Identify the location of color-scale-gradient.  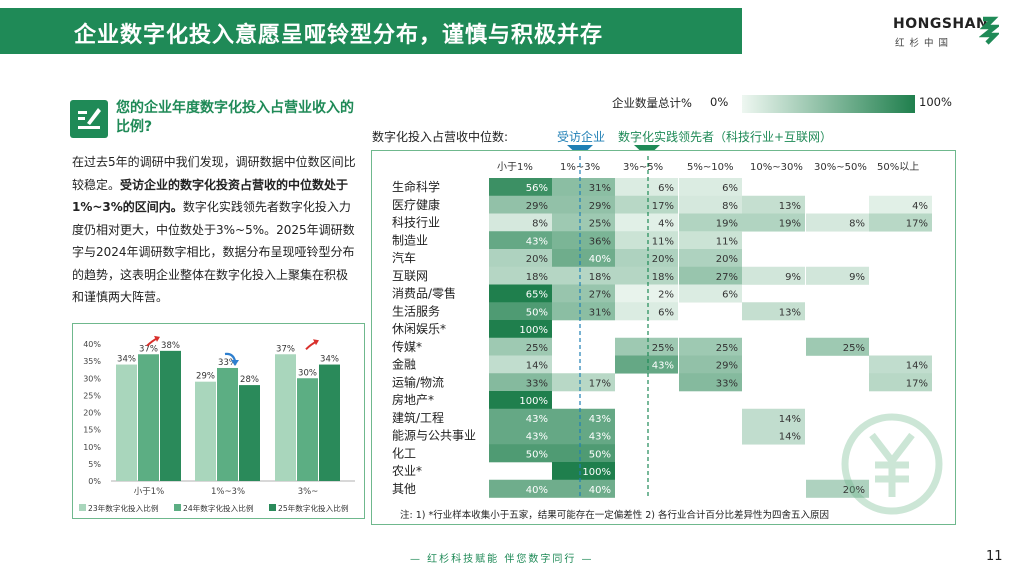
(828, 104).